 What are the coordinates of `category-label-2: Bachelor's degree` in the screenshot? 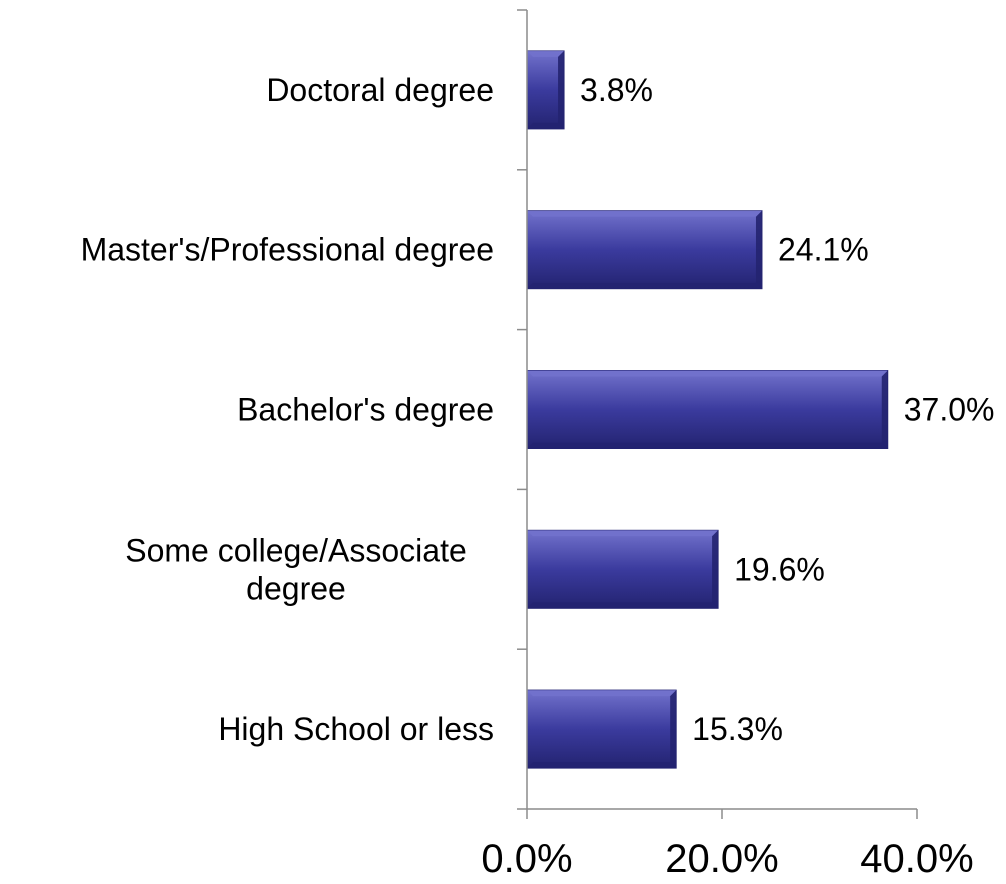 It's located at (365, 410).